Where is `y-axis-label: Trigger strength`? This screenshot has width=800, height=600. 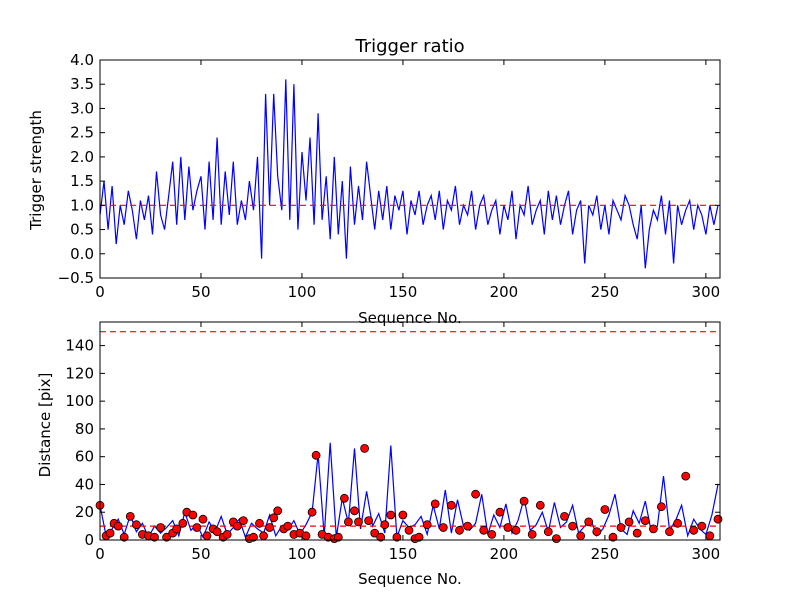 y-axis-label: Trigger strength is located at coordinates (36, 170).